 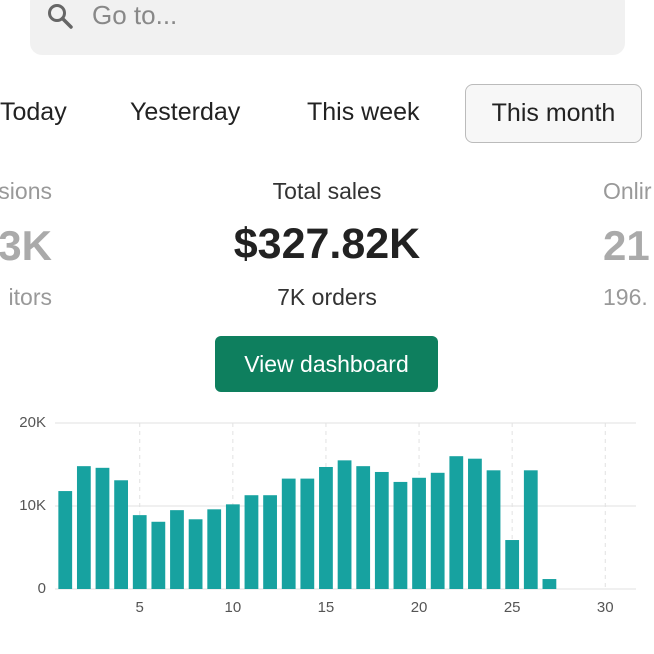 What do you see at coordinates (33, 112) in the screenshot?
I see `tab: Today` at bounding box center [33, 112].